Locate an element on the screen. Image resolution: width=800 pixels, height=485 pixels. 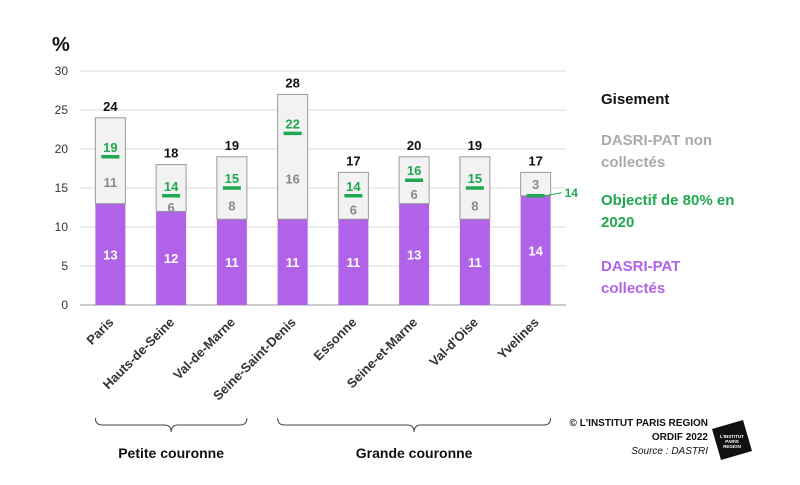
y-tick-label: 25 is located at coordinates (62, 110).